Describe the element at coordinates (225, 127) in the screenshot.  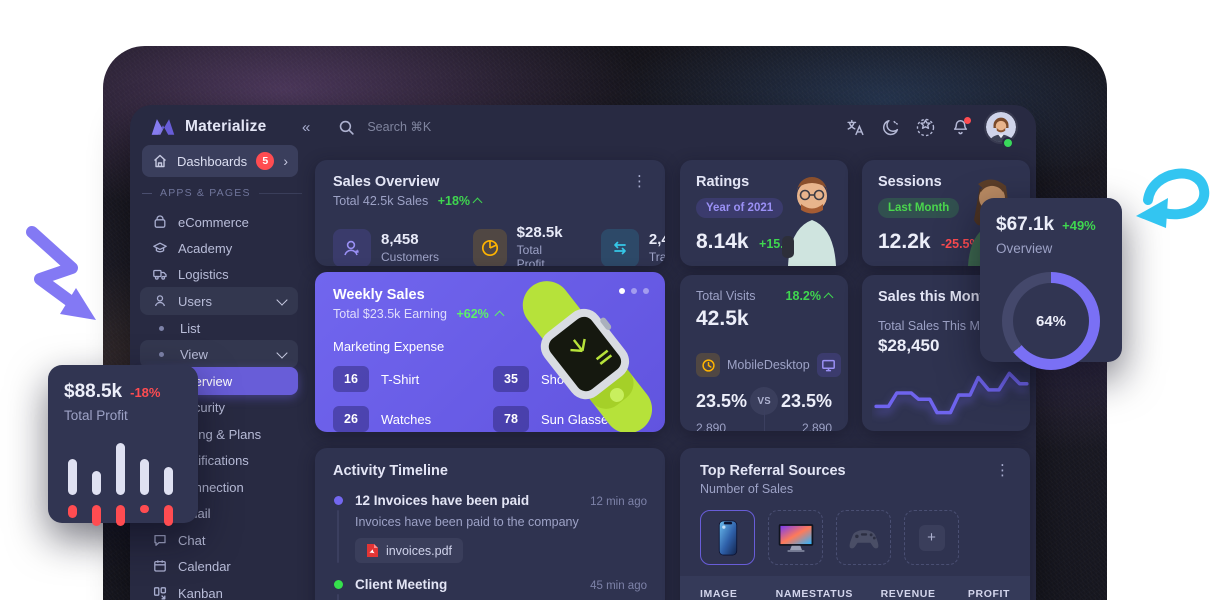
I see `brand: Materialize` at that location.